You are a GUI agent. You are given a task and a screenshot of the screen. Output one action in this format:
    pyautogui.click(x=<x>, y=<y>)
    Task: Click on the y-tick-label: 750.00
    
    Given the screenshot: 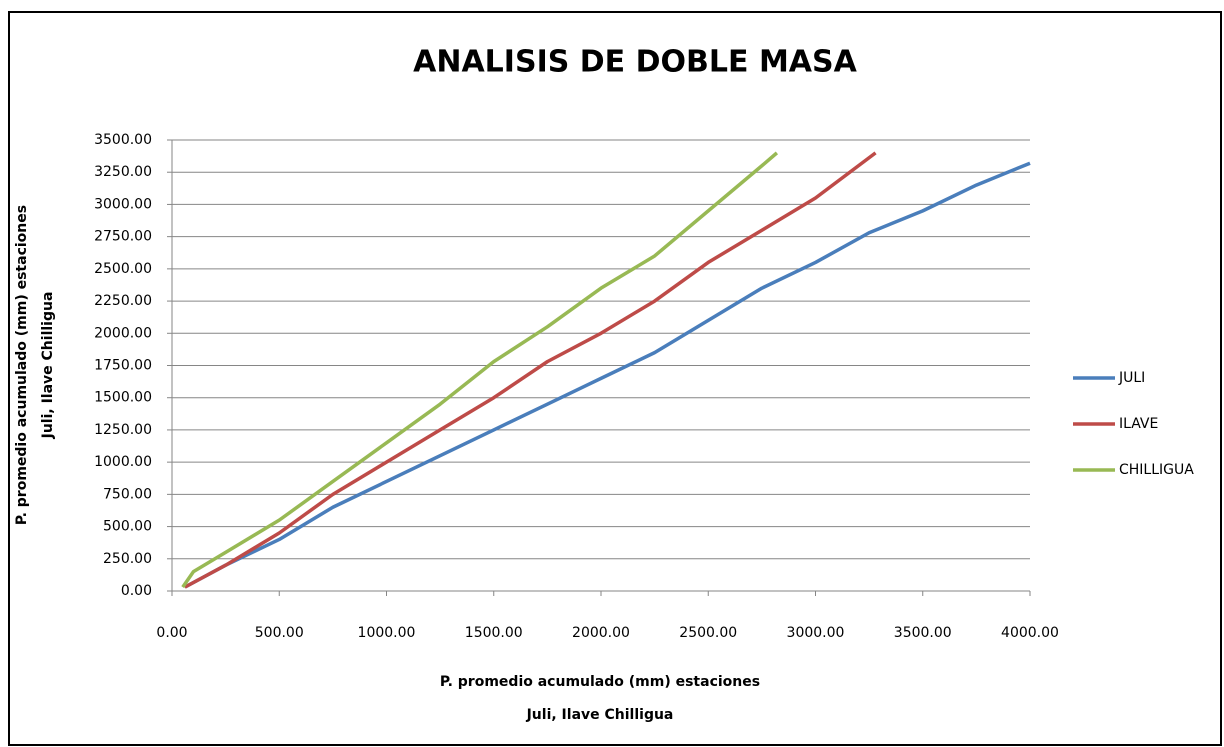 What is the action you would take?
    pyautogui.click(x=127, y=494)
    